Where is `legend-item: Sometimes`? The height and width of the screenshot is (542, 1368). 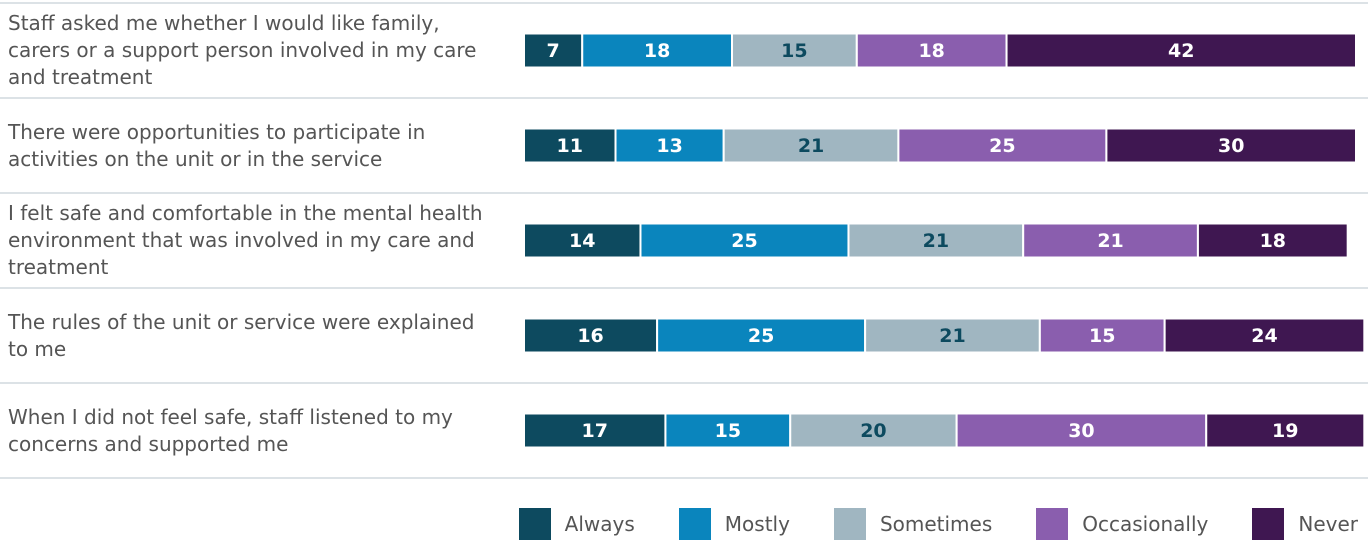
legend-item: Sometimes is located at coordinates (913, 524).